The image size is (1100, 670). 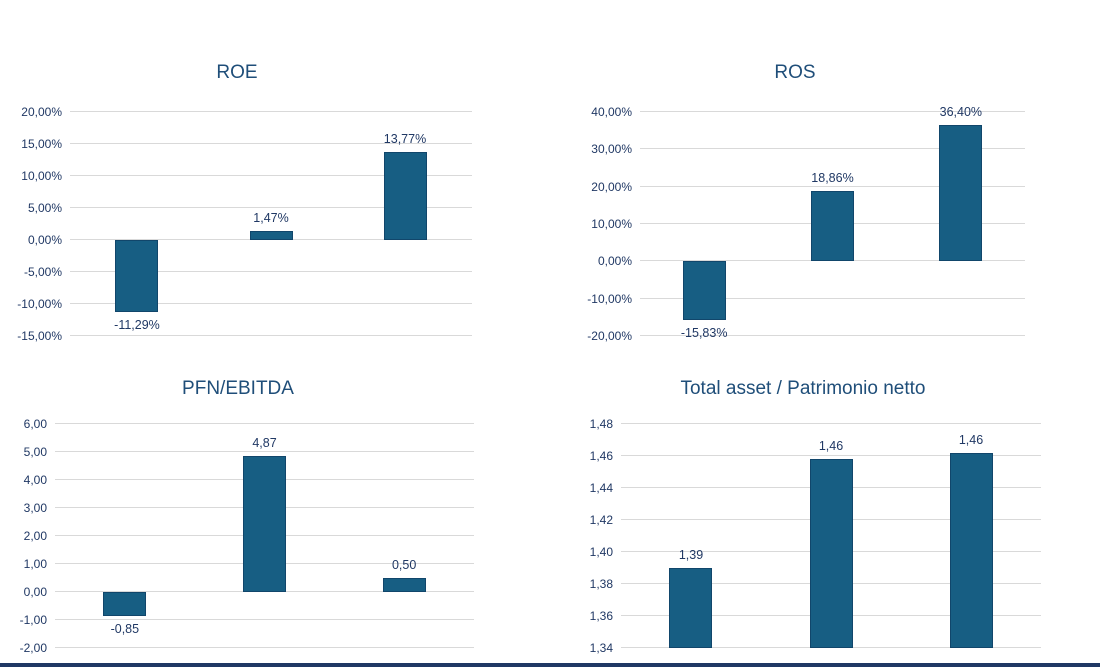 I want to click on plot-area: -0,85 4,87 0,50, so click(x=264, y=535).